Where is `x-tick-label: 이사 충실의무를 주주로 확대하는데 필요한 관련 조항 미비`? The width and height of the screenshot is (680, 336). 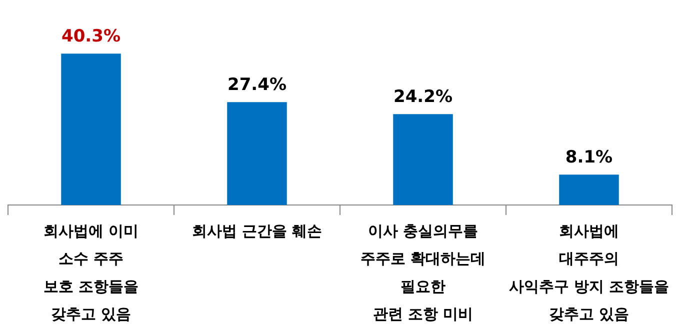 x-tick-label: 이사 충실의무를 주주로 확대하는데 필요한 관련 조항 미비 is located at coordinates (423, 273).